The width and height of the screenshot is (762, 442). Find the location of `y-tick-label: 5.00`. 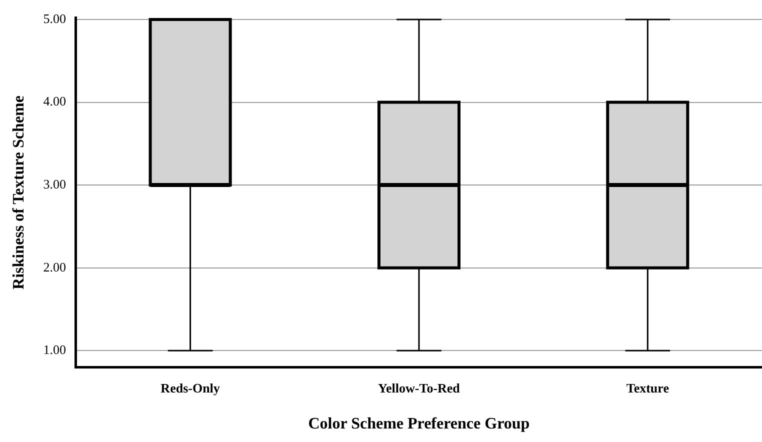

y-tick-label: 5.00 is located at coordinates (54, 18).